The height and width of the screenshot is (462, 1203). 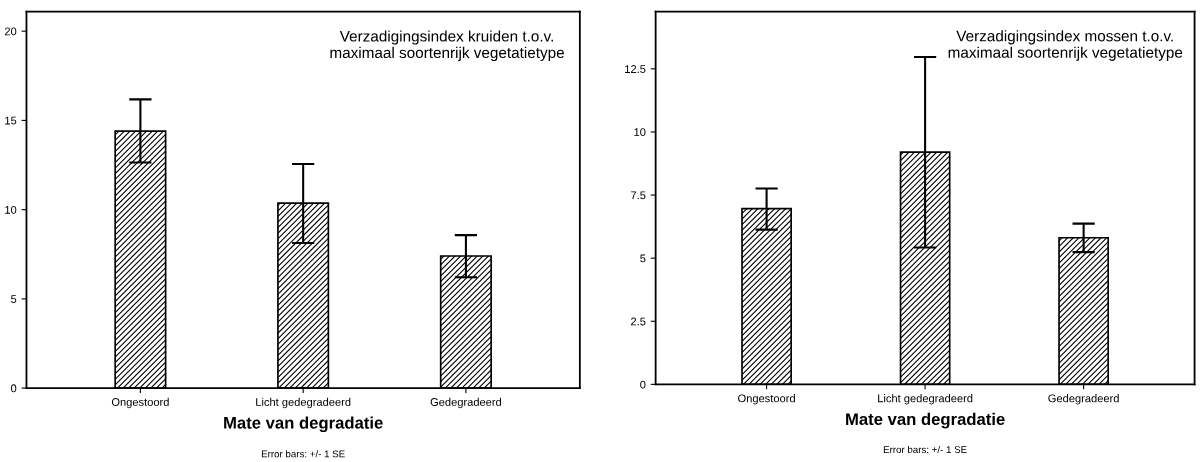 I want to click on y-tick-label: 2.5, so click(x=638, y=321).